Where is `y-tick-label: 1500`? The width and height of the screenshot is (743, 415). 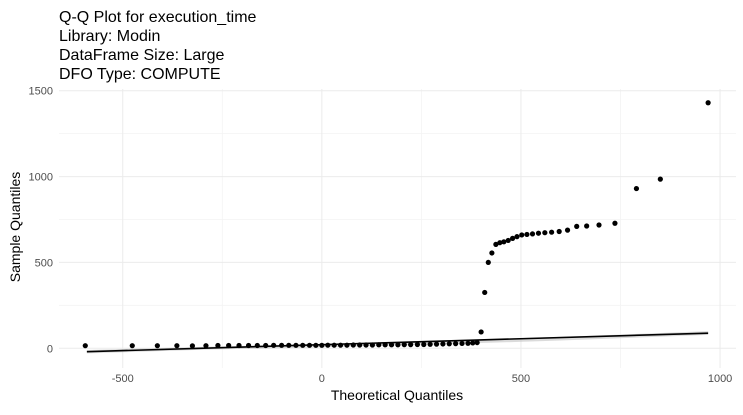 y-tick-label: 1500 is located at coordinates (41, 92).